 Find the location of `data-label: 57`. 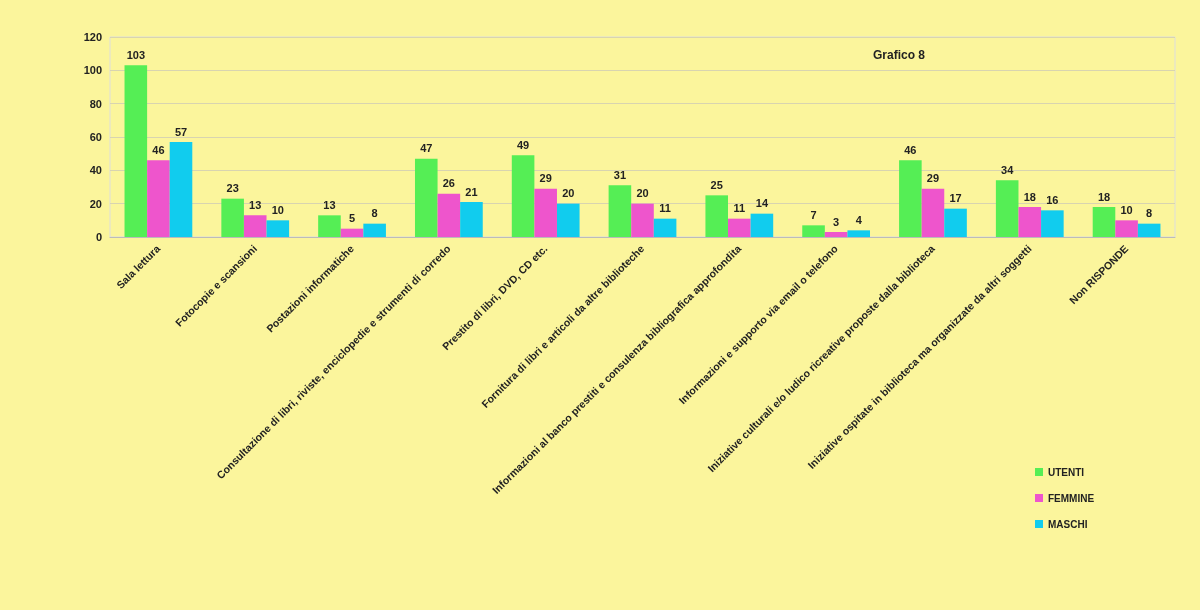

data-label: 57 is located at coordinates (181, 131).